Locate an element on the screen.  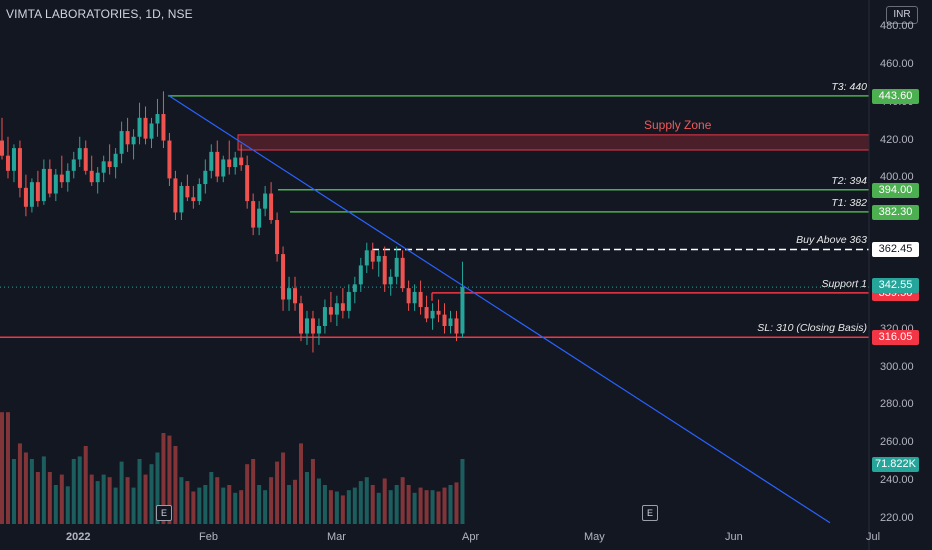
level-annotation: T3: 440 is located at coordinates (849, 86).